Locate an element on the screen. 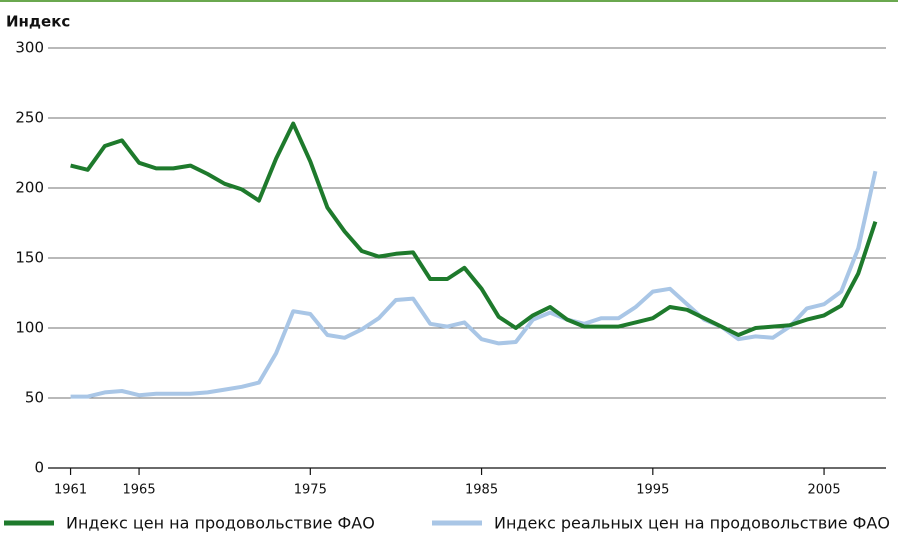  x-tick-label: 2005 is located at coordinates (824, 490).